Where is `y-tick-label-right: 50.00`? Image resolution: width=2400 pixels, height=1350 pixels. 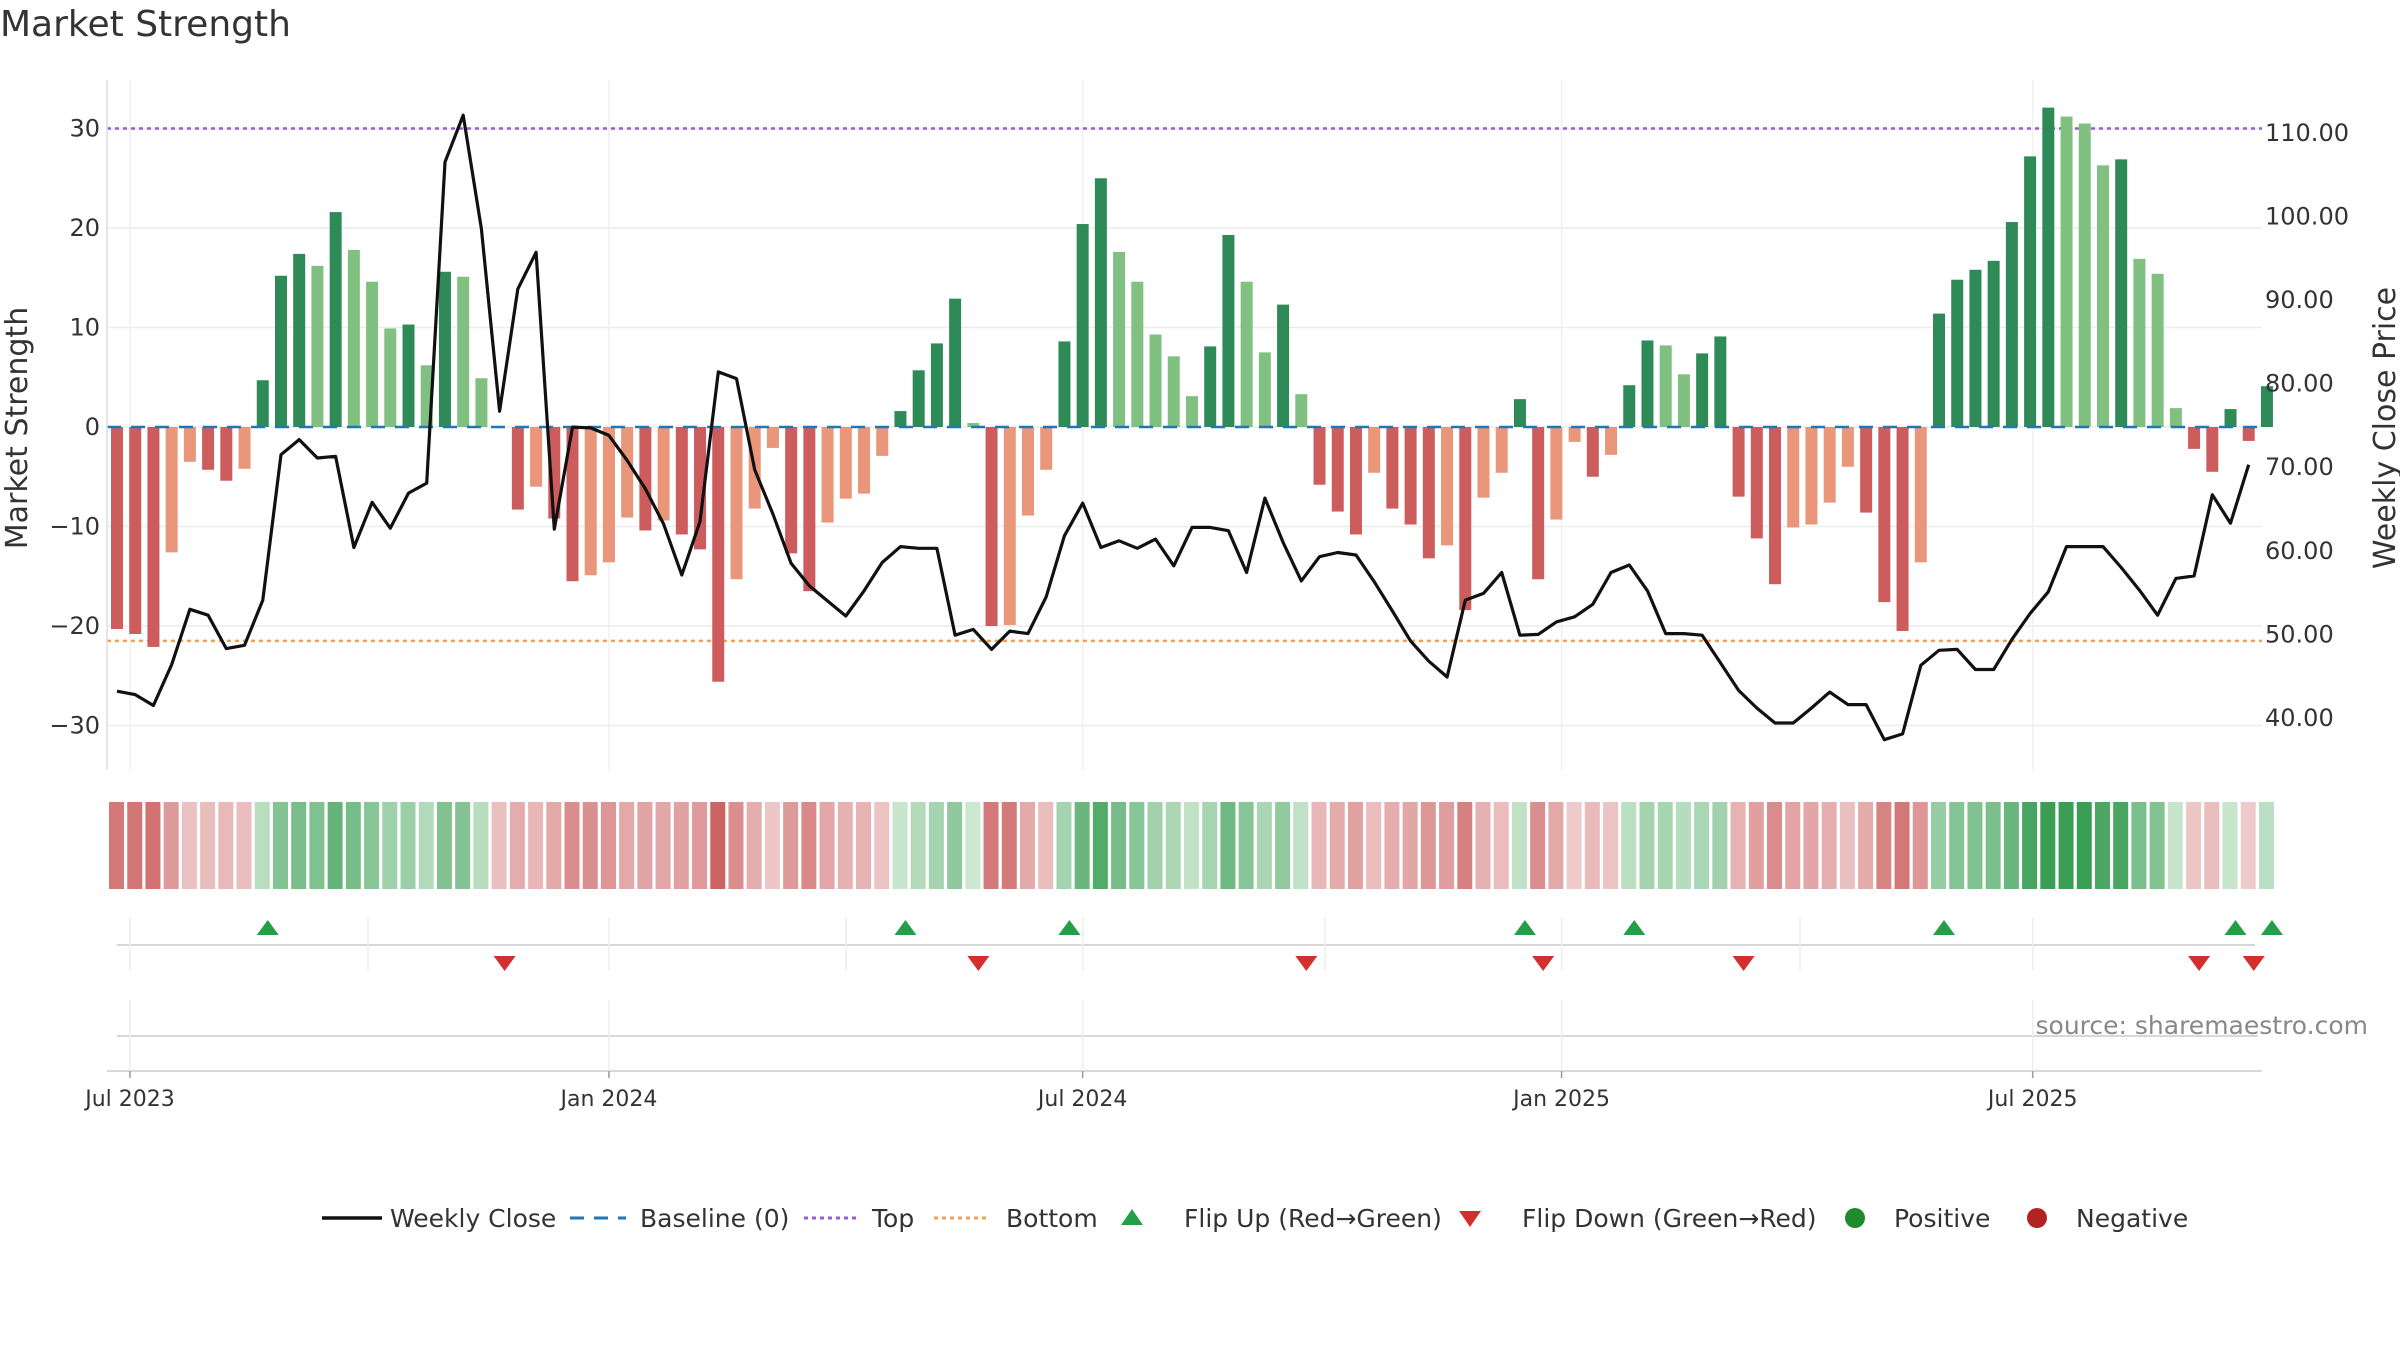
y-tick-label-right: 50.00 is located at coordinates (2299, 634).